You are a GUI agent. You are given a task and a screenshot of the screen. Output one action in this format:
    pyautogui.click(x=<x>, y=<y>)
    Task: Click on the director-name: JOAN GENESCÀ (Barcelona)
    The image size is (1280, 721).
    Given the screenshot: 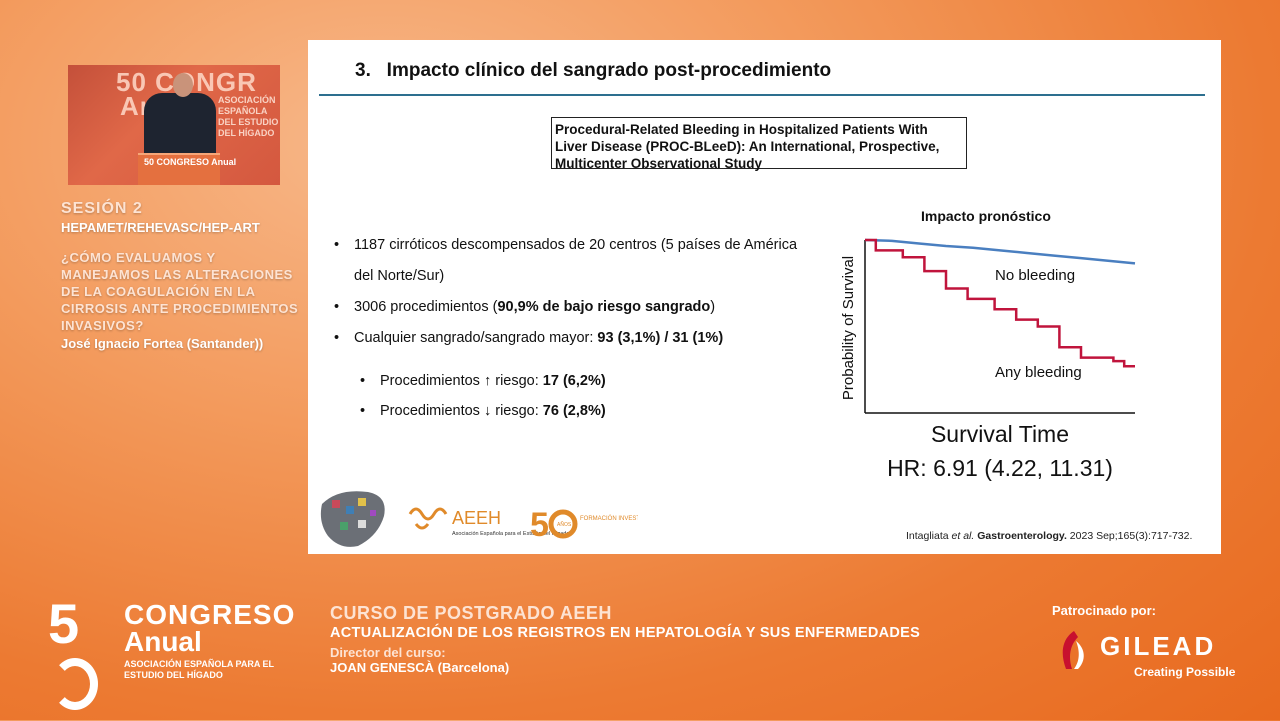 What is the action you would take?
    pyautogui.click(x=420, y=667)
    